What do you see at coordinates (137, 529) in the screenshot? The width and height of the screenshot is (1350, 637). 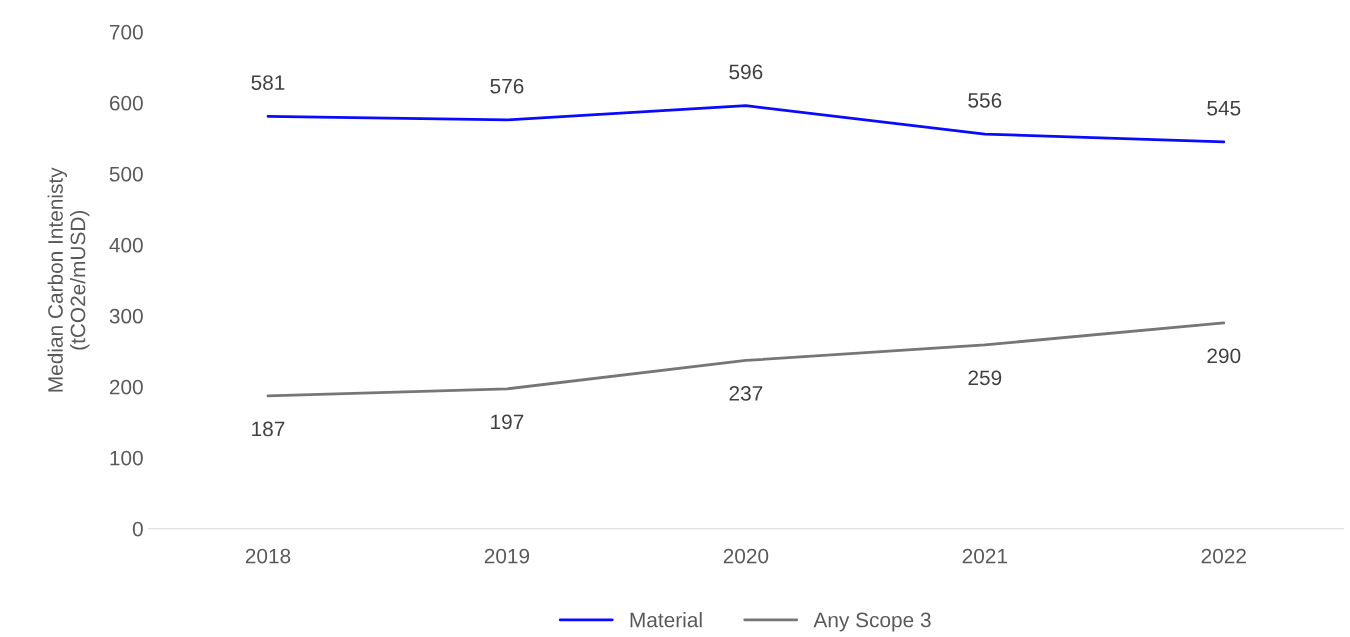 I see `y-tick-label: 0` at bounding box center [137, 529].